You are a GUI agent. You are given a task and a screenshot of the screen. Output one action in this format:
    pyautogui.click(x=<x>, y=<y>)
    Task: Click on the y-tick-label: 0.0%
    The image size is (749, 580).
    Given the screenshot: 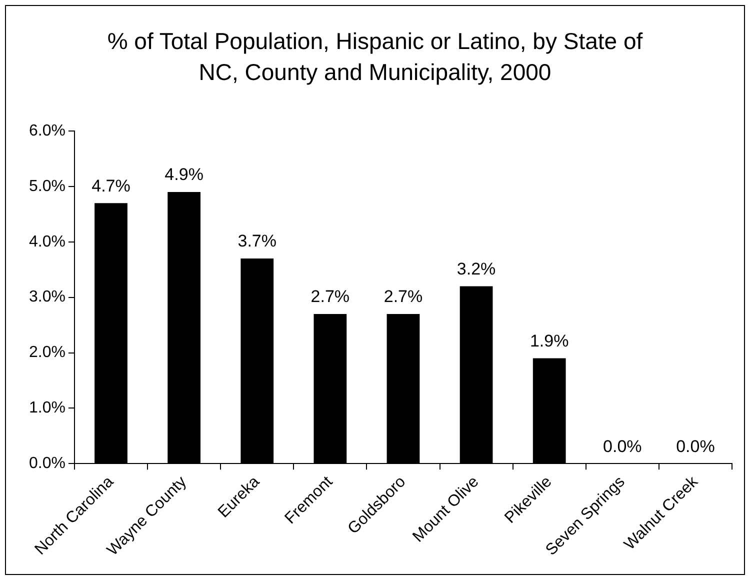 What is the action you would take?
    pyautogui.click(x=47, y=463)
    